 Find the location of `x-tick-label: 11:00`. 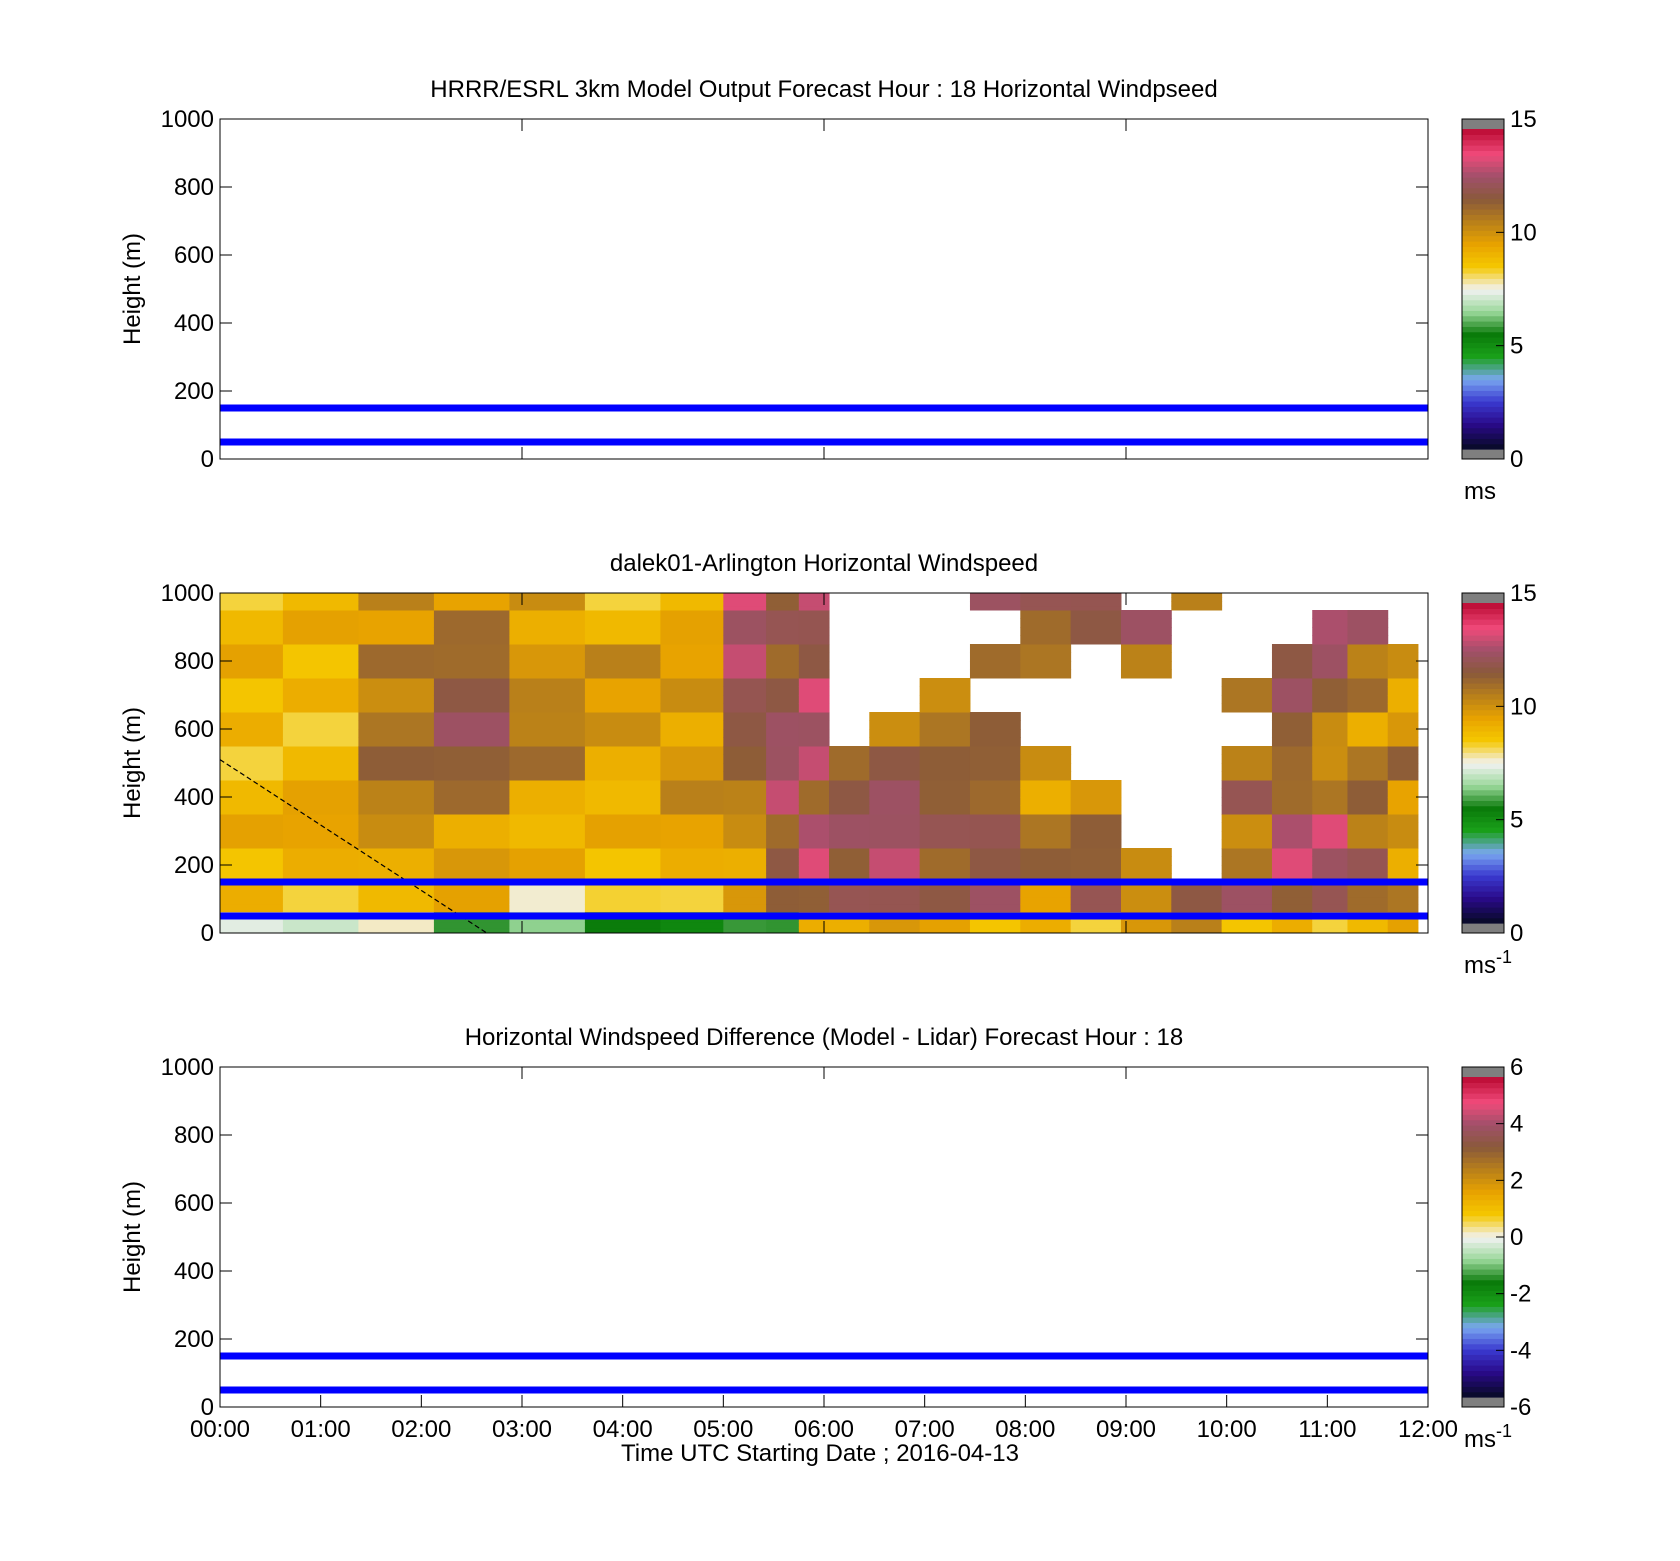

x-tick-label: 11:00 is located at coordinates (1327, 1429).